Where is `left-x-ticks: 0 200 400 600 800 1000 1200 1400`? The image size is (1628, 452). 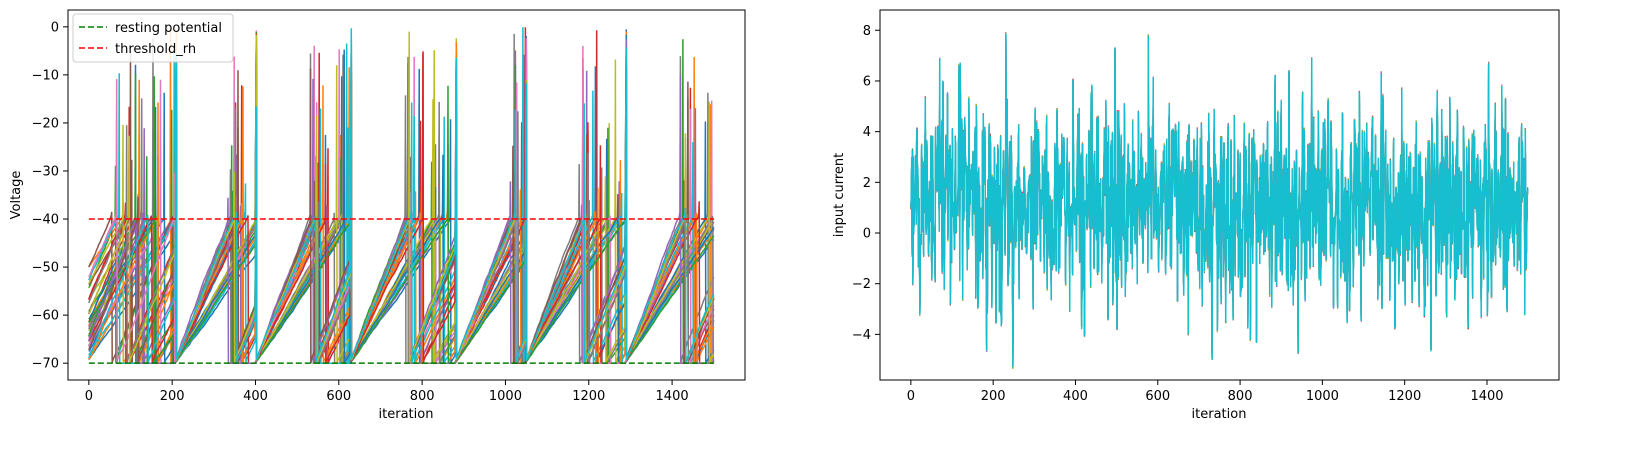 left-x-ticks: 0 200 400 600 800 1000 1200 1400 is located at coordinates (387, 392).